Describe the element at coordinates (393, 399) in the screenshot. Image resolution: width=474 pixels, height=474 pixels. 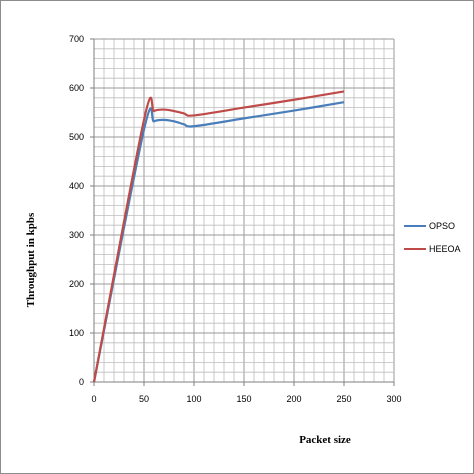
I see `x-tick-label: 300` at that location.